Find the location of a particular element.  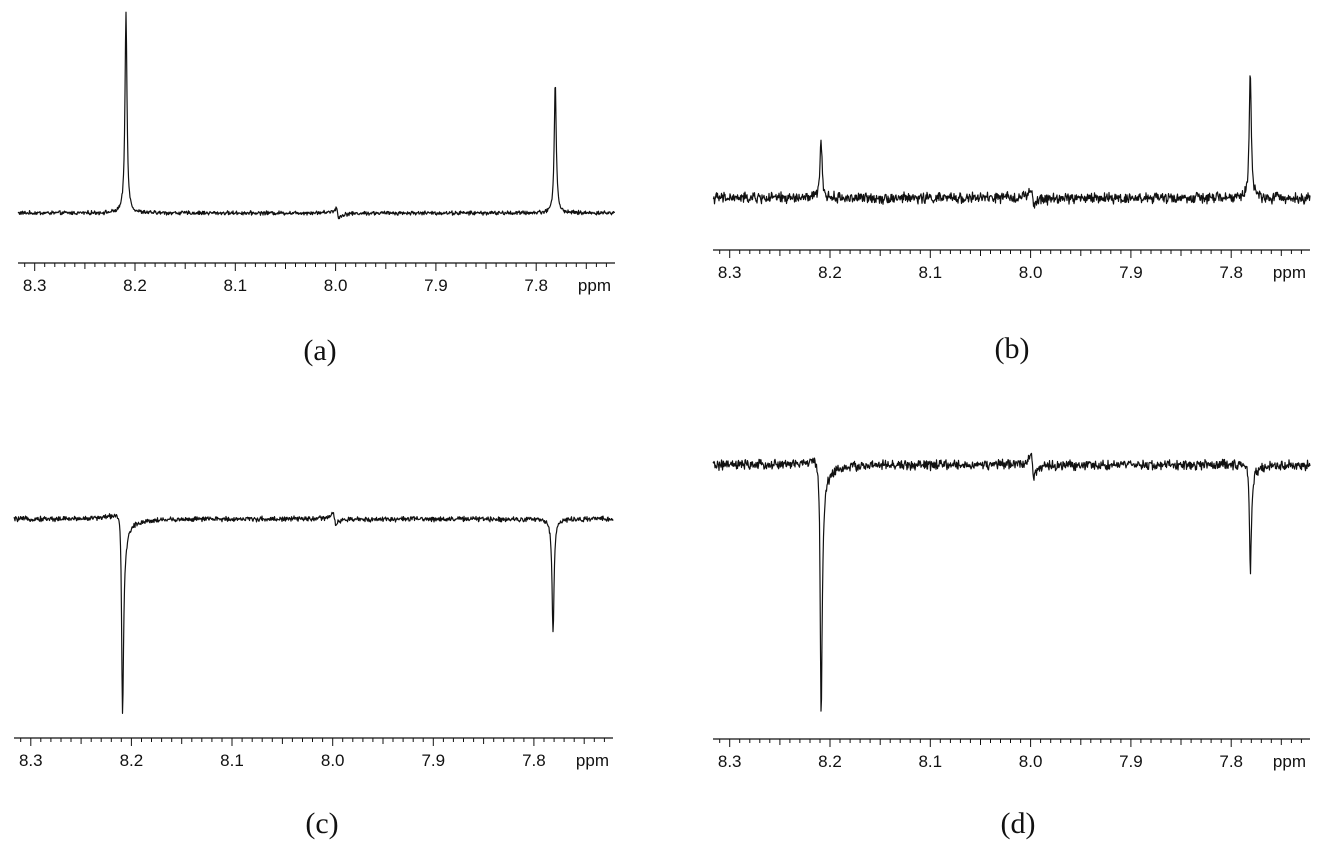

panel-label: (c) is located at coordinates (321, 823).